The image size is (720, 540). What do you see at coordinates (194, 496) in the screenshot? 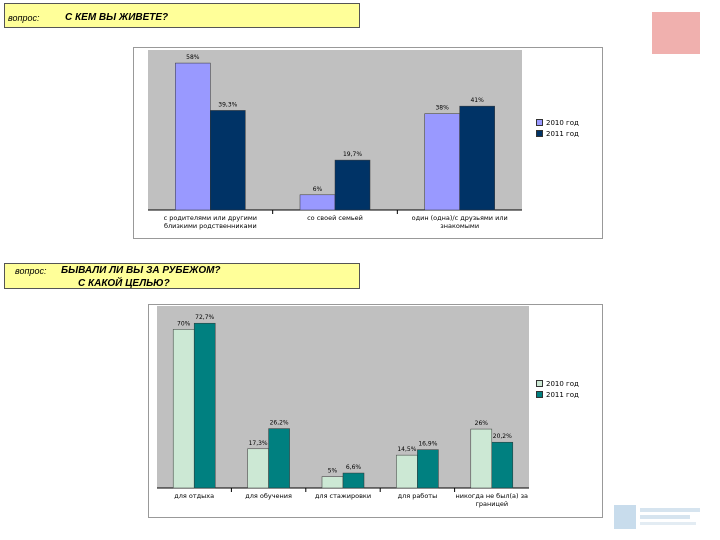
I see `category-label: для отдыха` at bounding box center [194, 496].